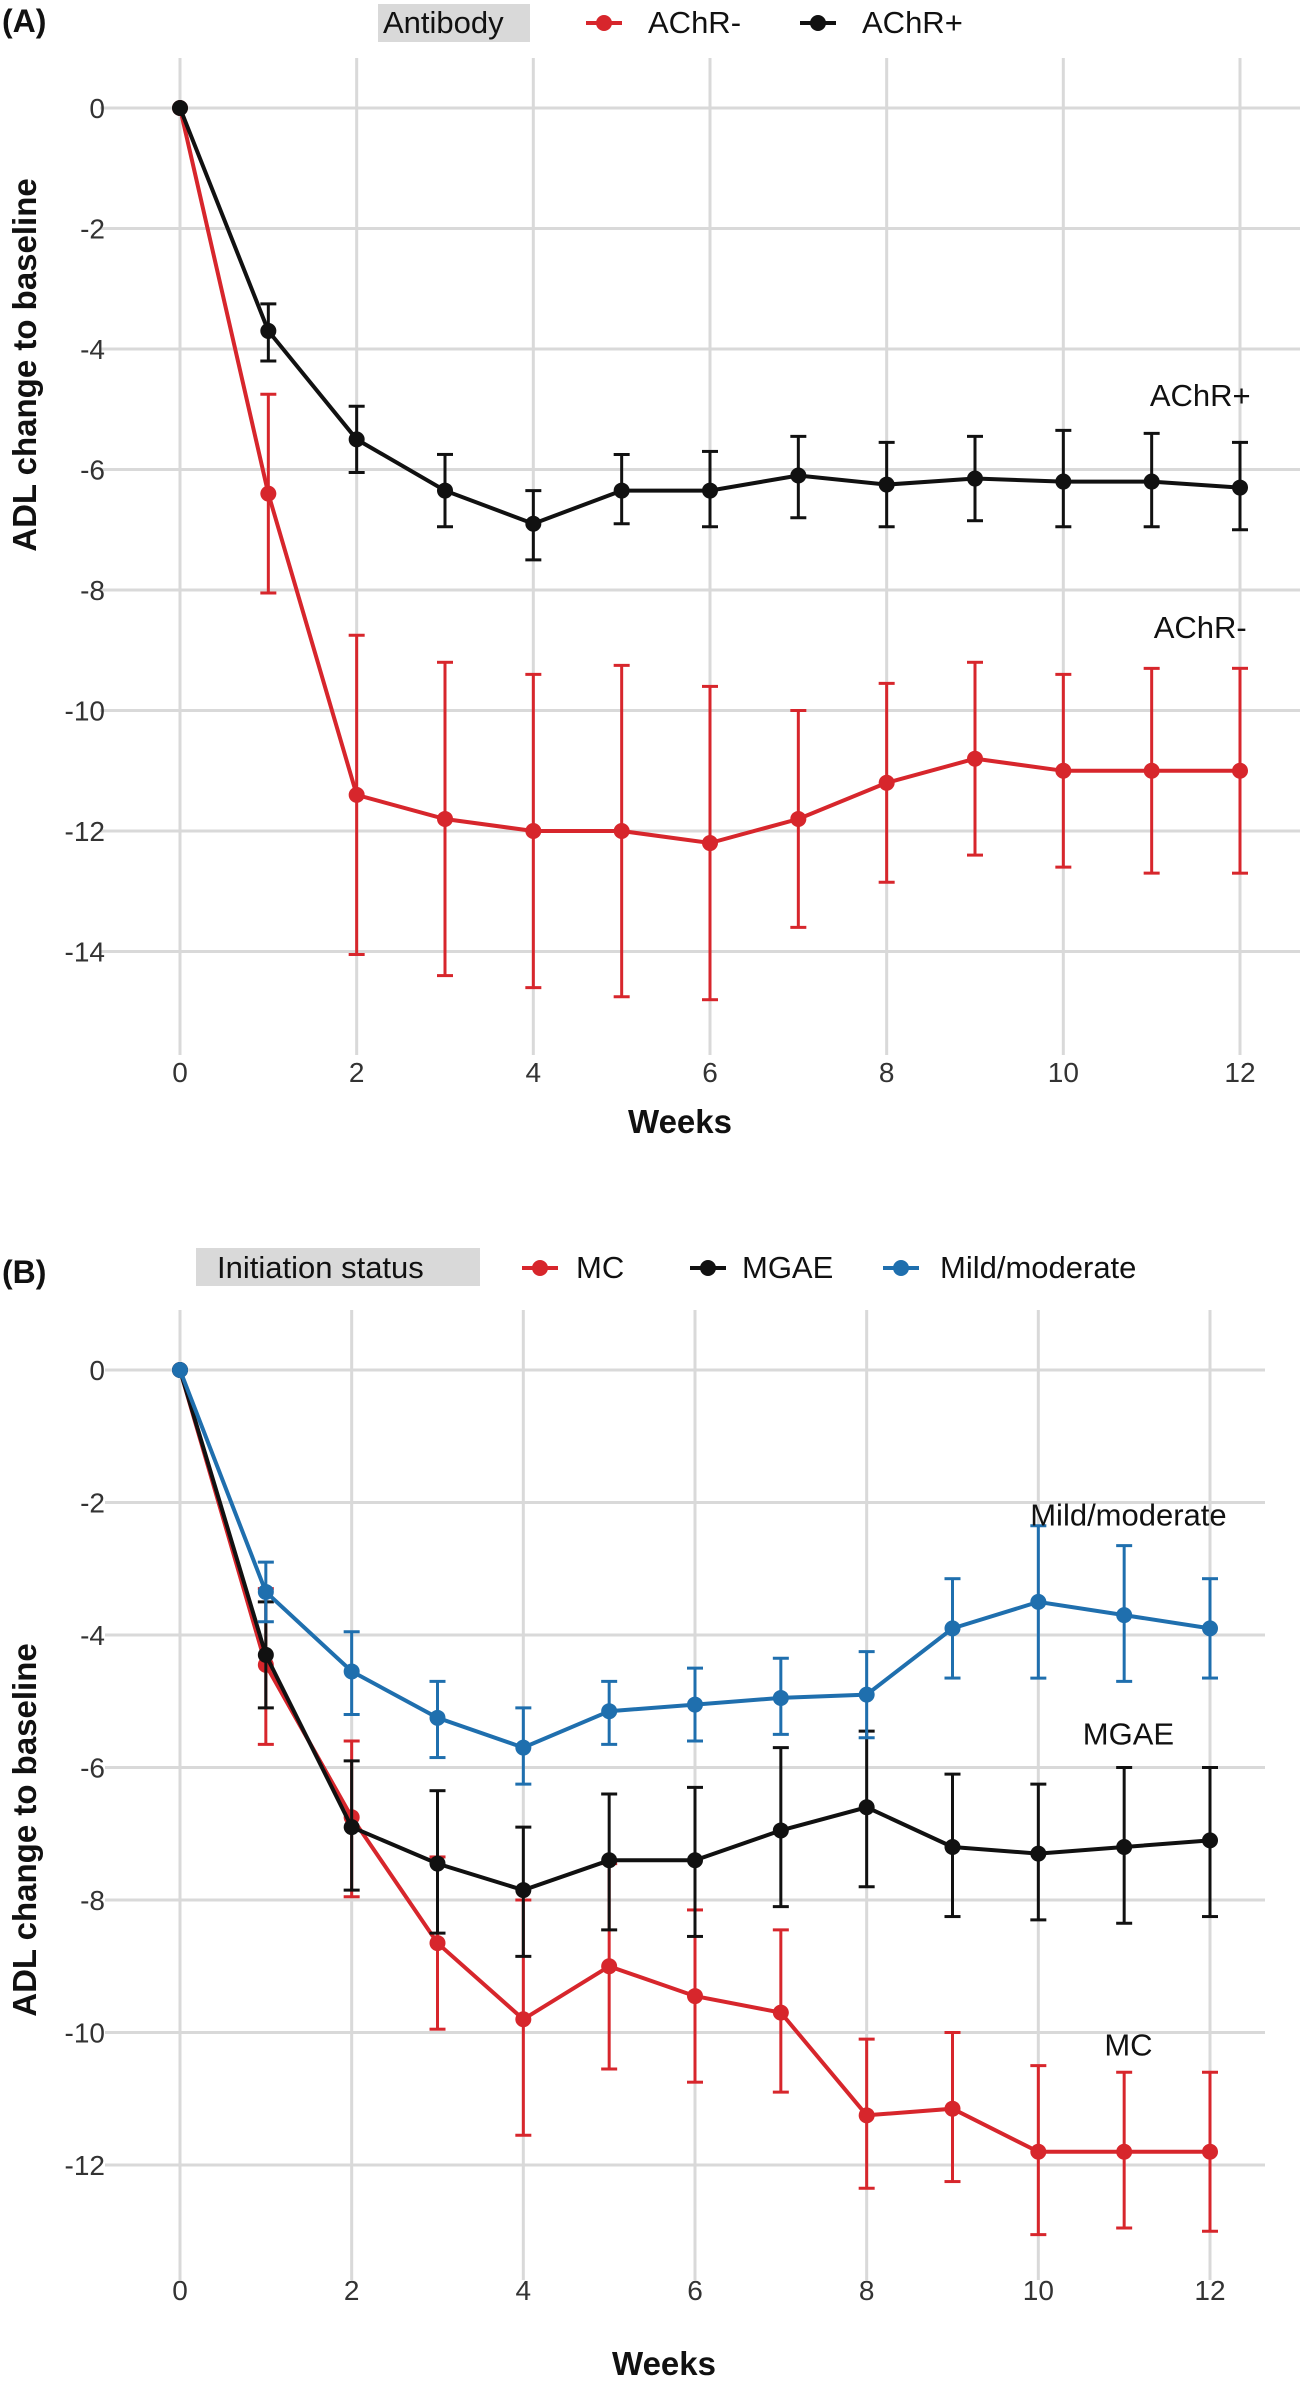 This screenshot has width=1300, height=2396. Describe the element at coordinates (92, 590) in the screenshot. I see `y-tick-label: -8` at that location.